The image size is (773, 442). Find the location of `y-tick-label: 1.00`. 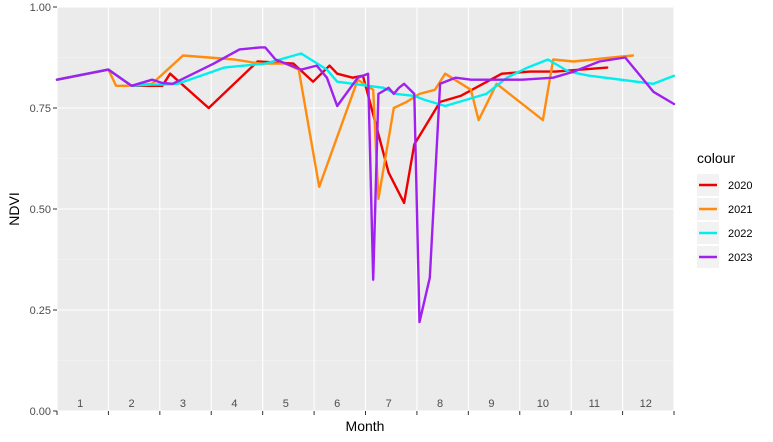

y-tick-label: 1.00 is located at coordinates (40, 8).